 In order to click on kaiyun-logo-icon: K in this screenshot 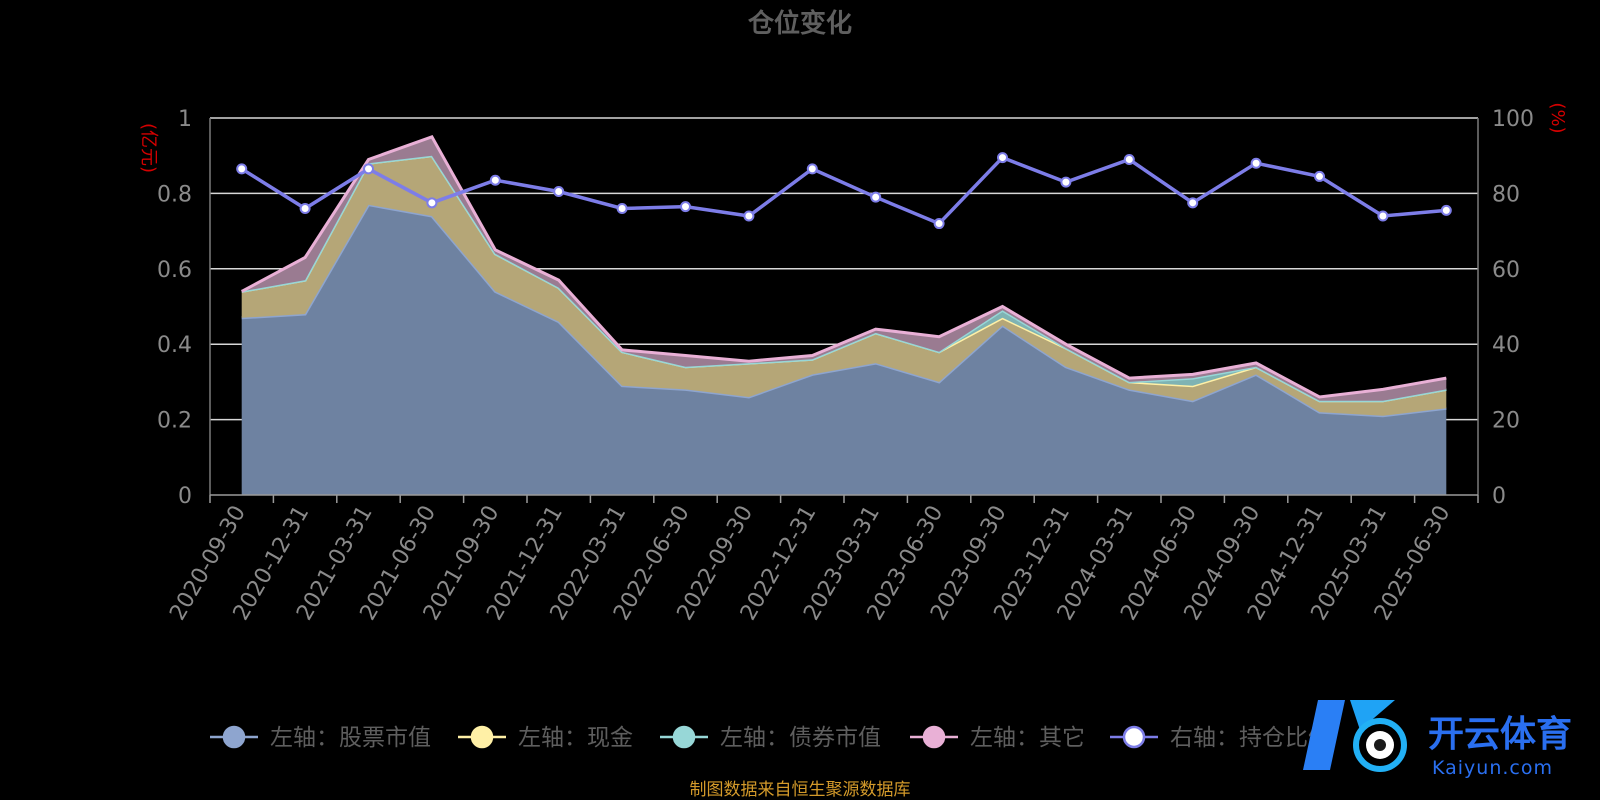, I will do `click(1355, 736)`.